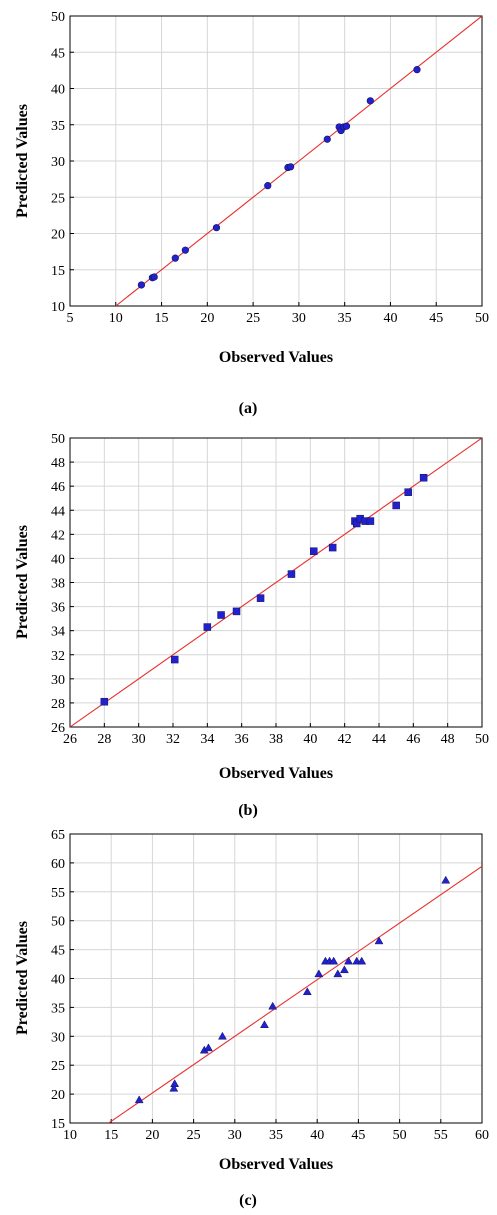 This screenshot has width=497, height=1215. What do you see at coordinates (436, 318) in the screenshot?
I see `x-tick-label: 45` at bounding box center [436, 318].